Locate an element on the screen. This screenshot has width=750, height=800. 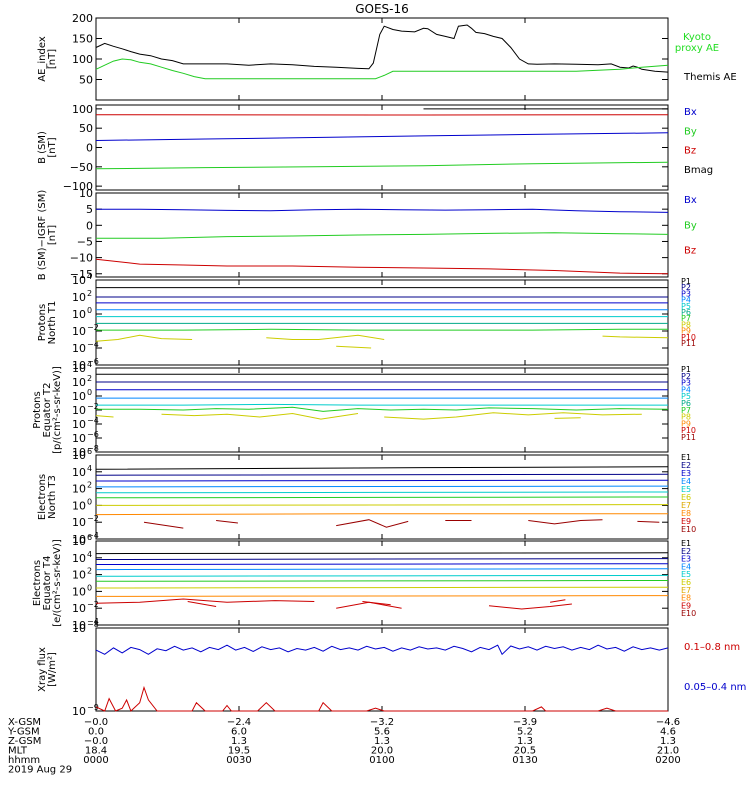
panel-frame is located at coordinates (382, 669).